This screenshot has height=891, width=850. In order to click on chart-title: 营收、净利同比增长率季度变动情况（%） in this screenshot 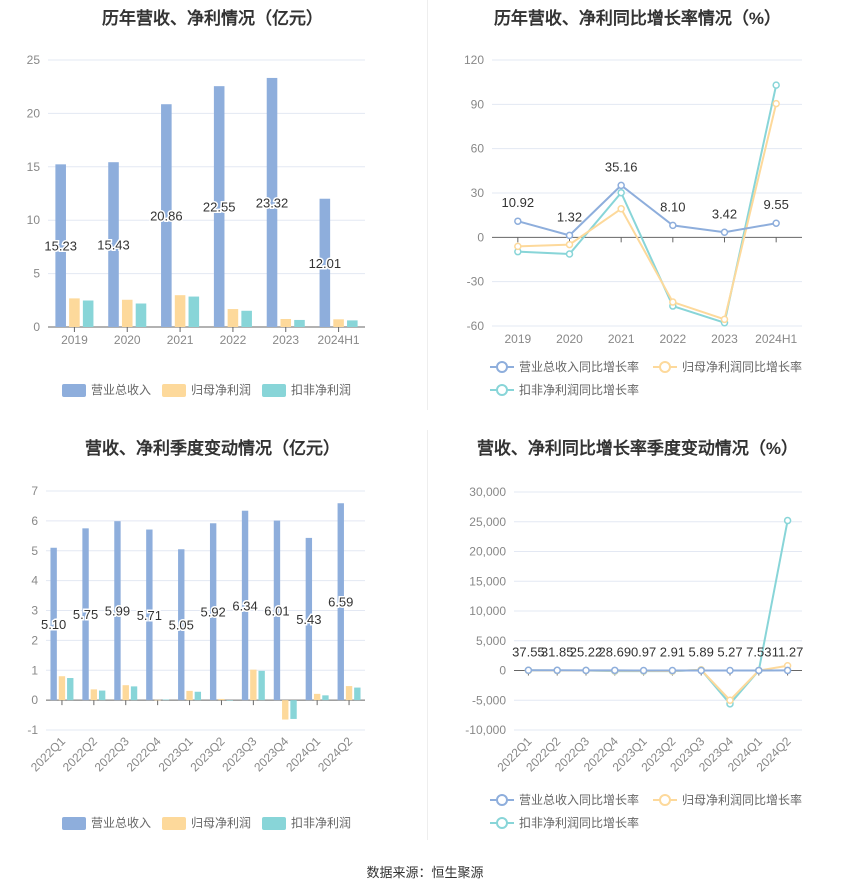, I will do `click(637, 448)`.